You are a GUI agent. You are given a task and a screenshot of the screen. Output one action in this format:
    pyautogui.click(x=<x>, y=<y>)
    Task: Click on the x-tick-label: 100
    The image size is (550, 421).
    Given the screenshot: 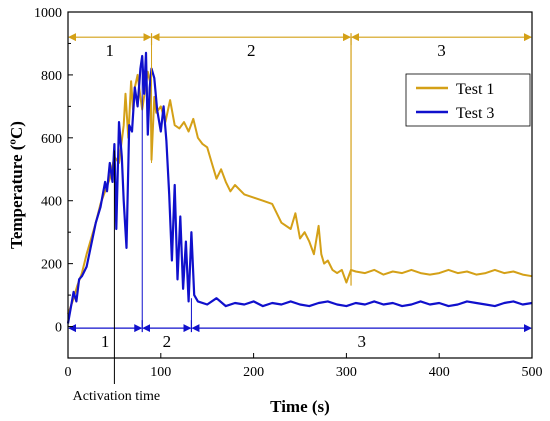 What is the action you would take?
    pyautogui.click(x=160, y=372)
    